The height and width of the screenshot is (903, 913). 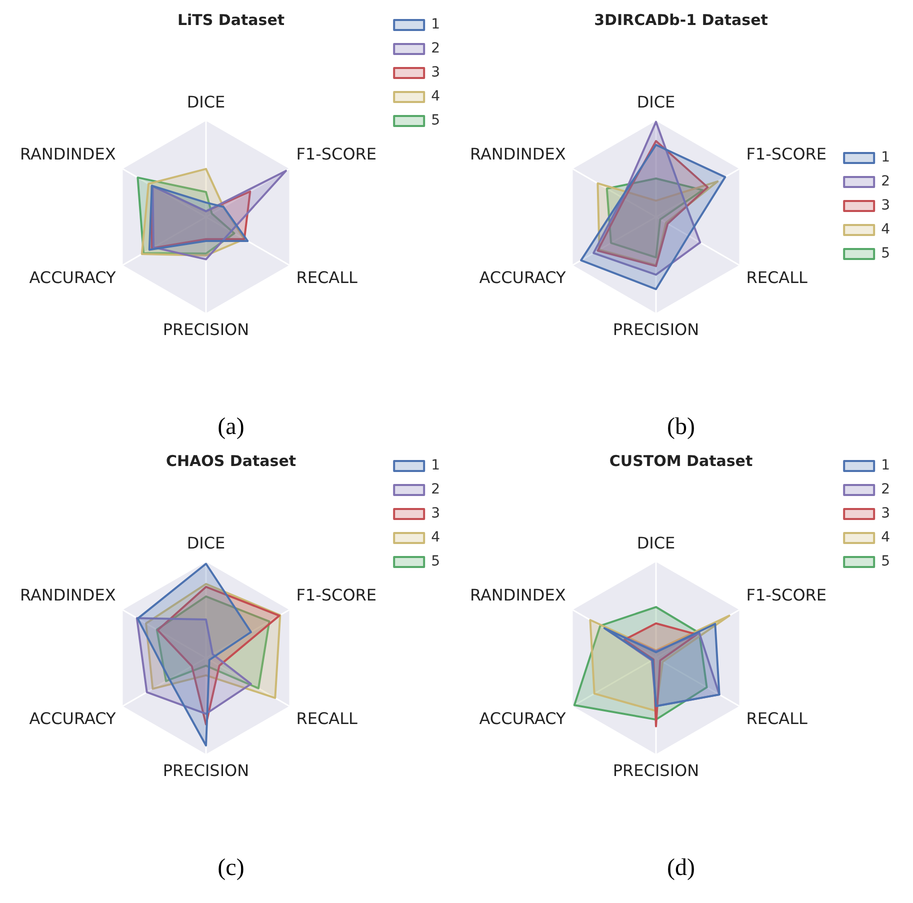 I want to click on text: (b), so click(x=681, y=427).